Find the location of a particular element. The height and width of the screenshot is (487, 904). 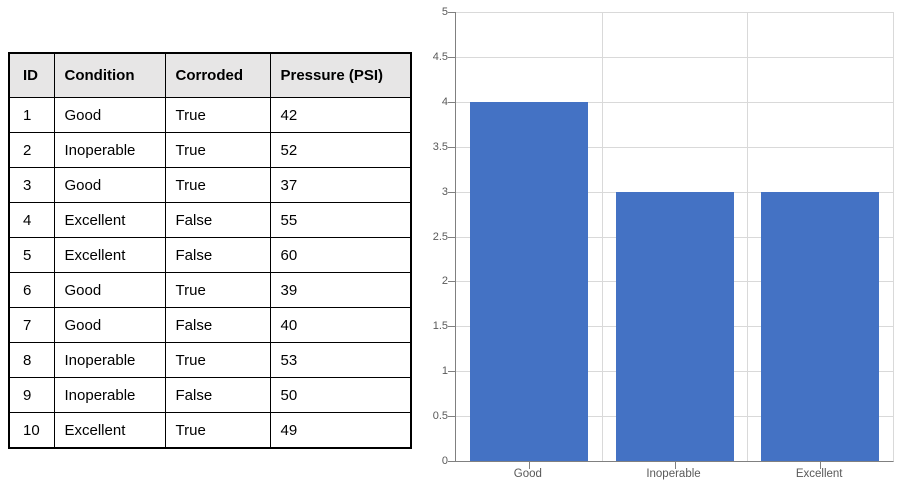

x-axis-tick-label: Excellent is located at coordinates (819, 474).